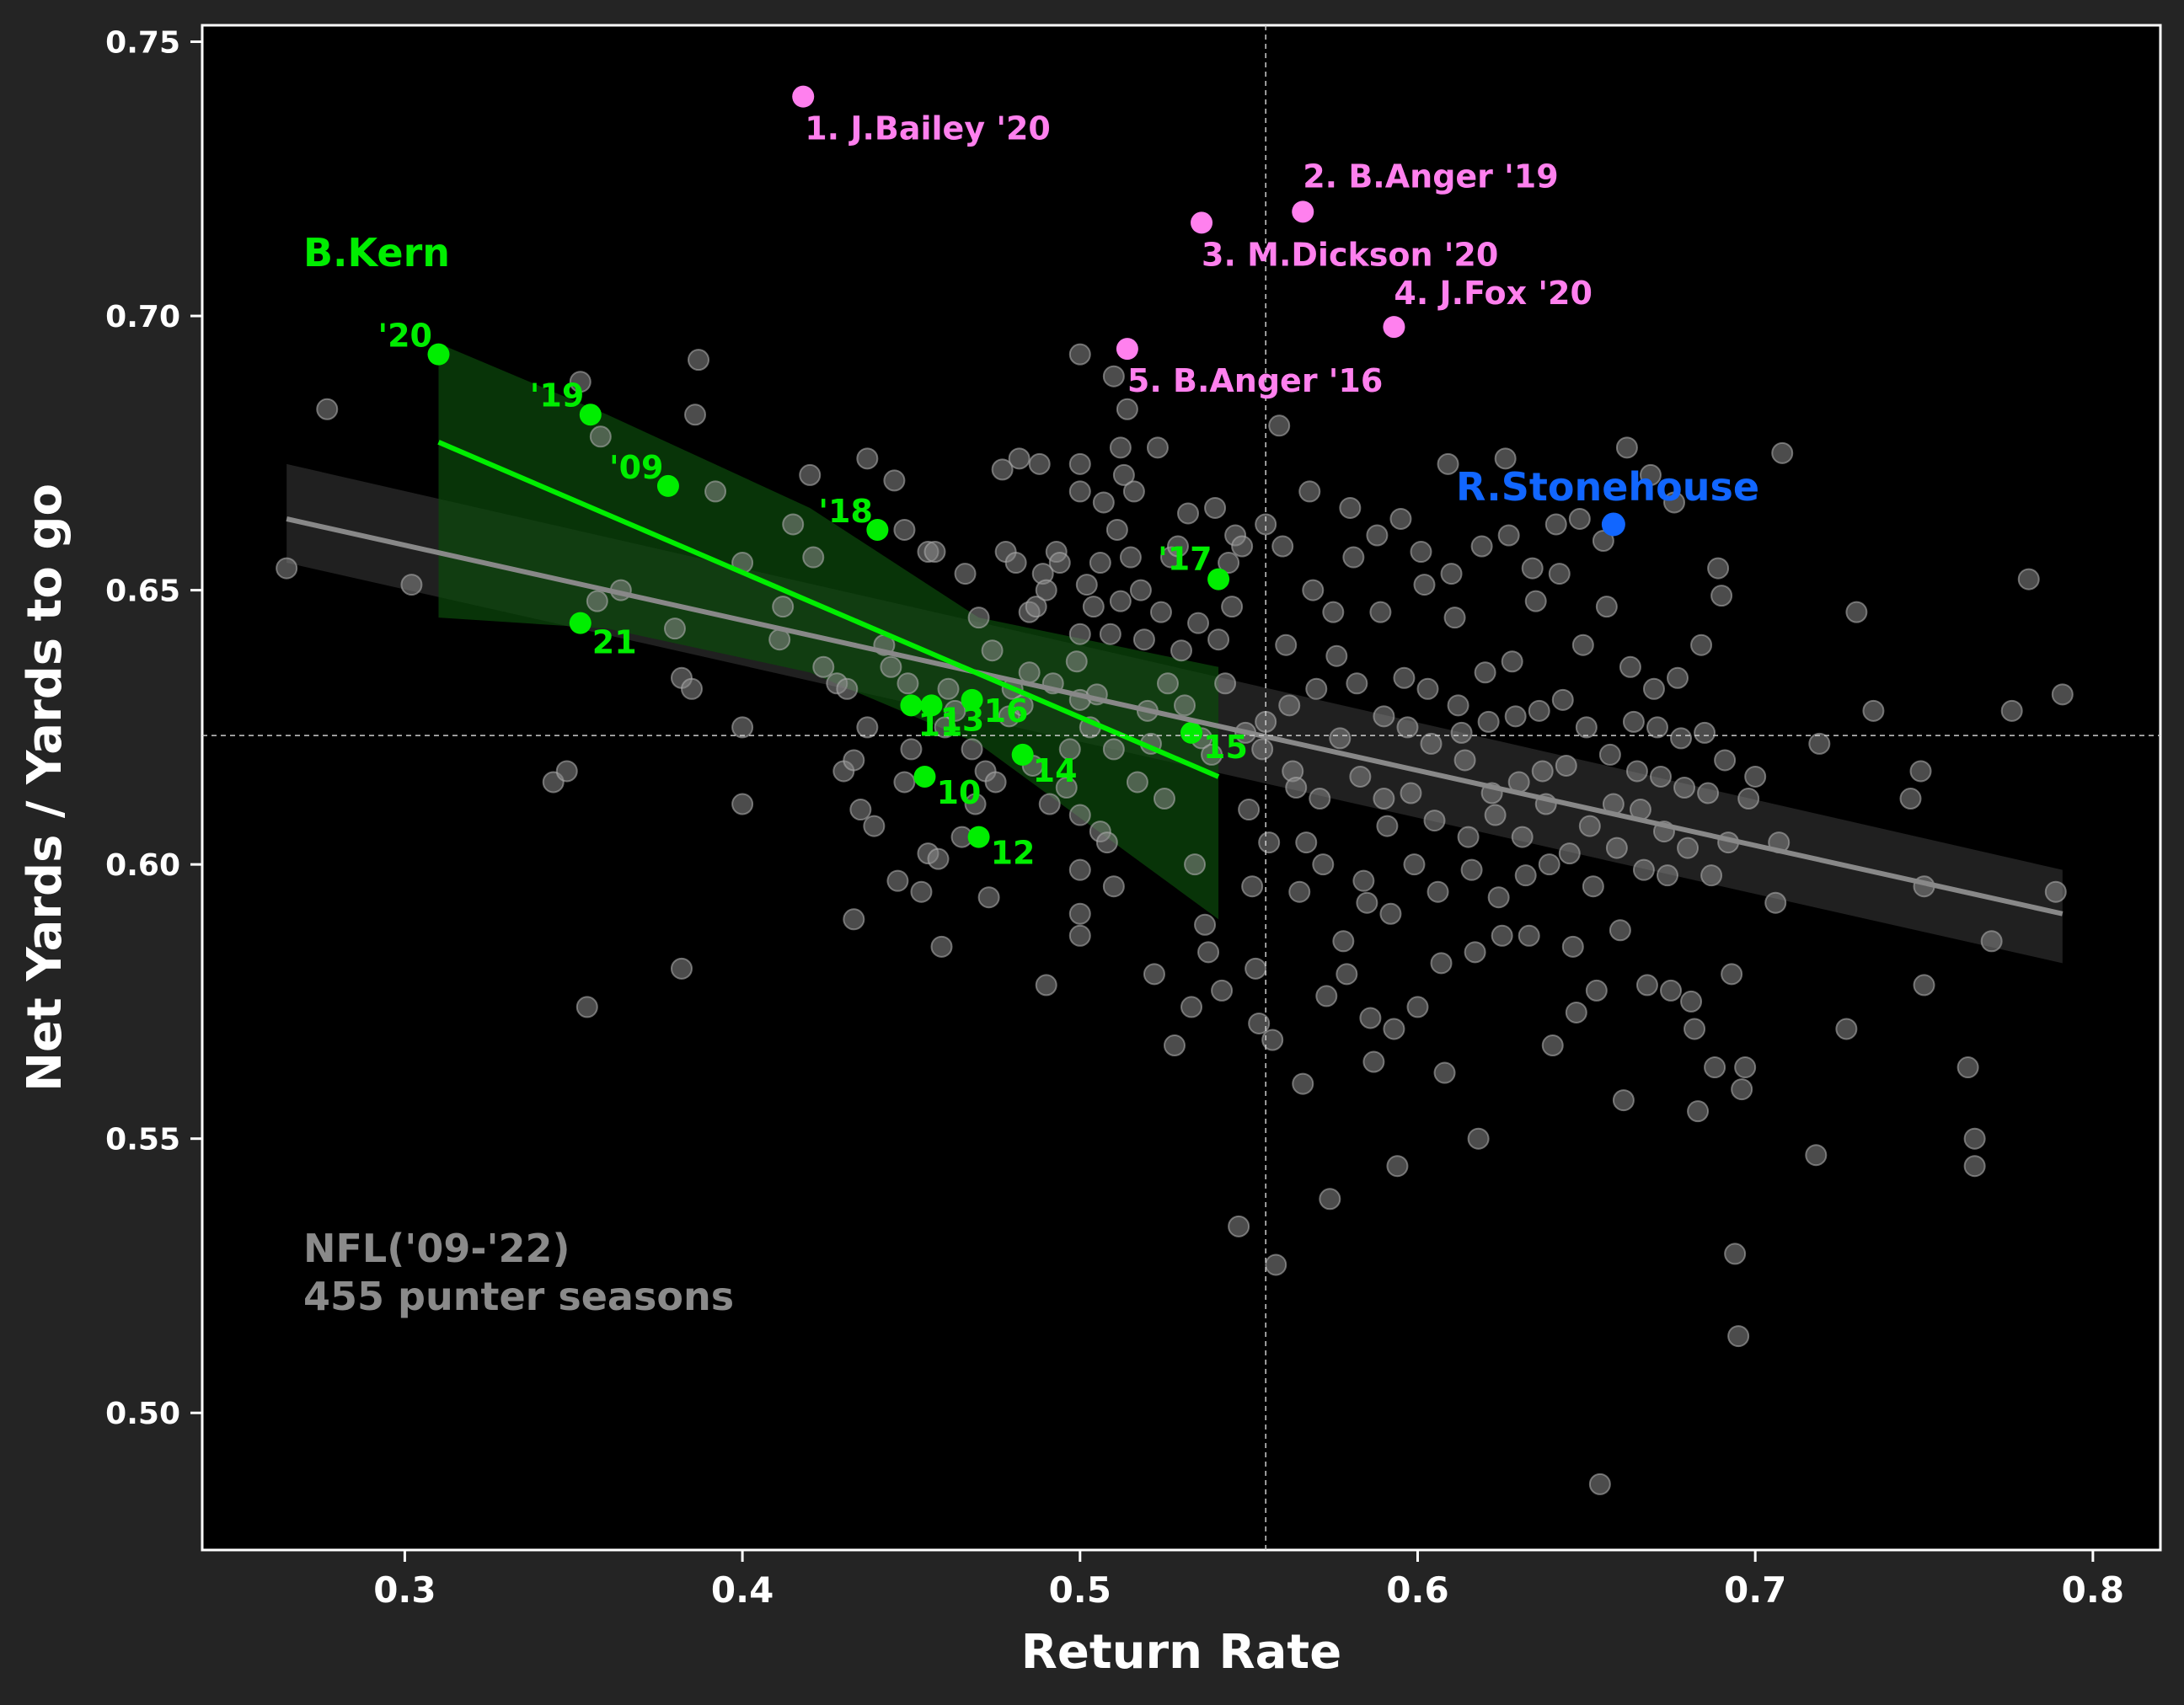 This screenshot has width=2184, height=1705. I want to click on kern-point, so click(1022, 754).